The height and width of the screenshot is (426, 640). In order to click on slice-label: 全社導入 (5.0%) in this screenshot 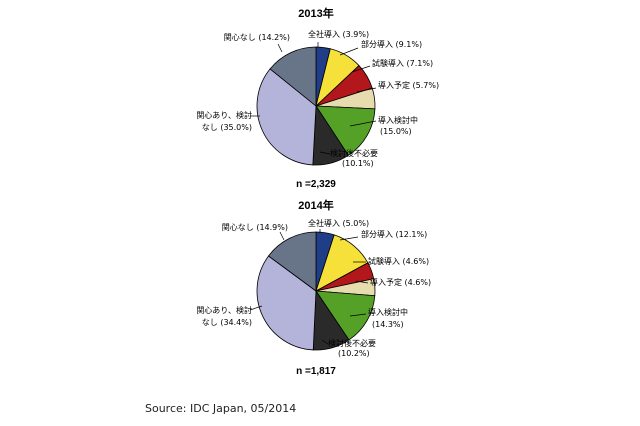, I will do `click(338, 223)`.